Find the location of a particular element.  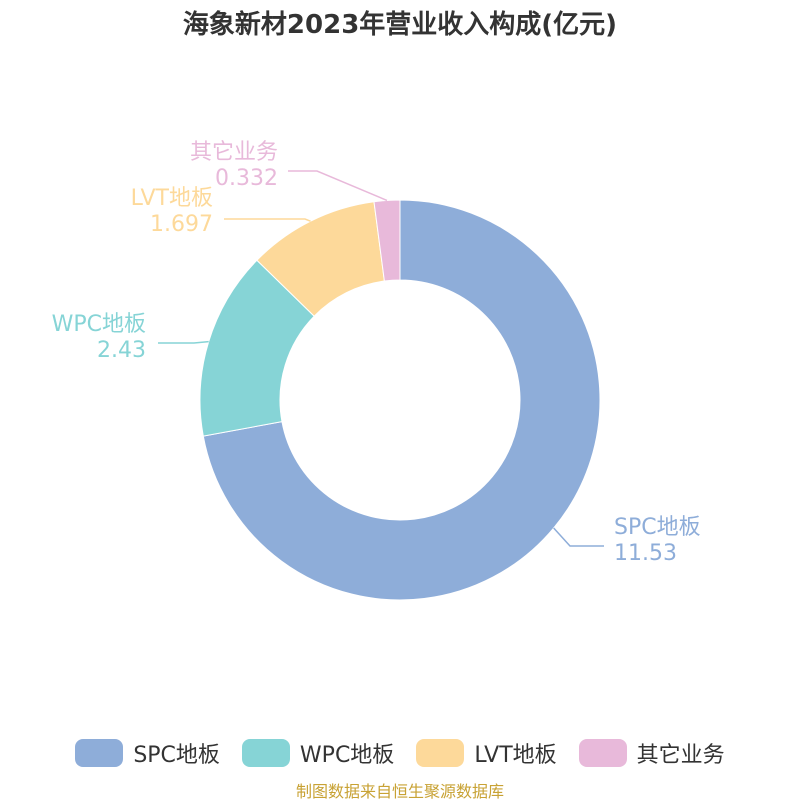

slice-value-label-1: 2.43 is located at coordinates (121, 350).